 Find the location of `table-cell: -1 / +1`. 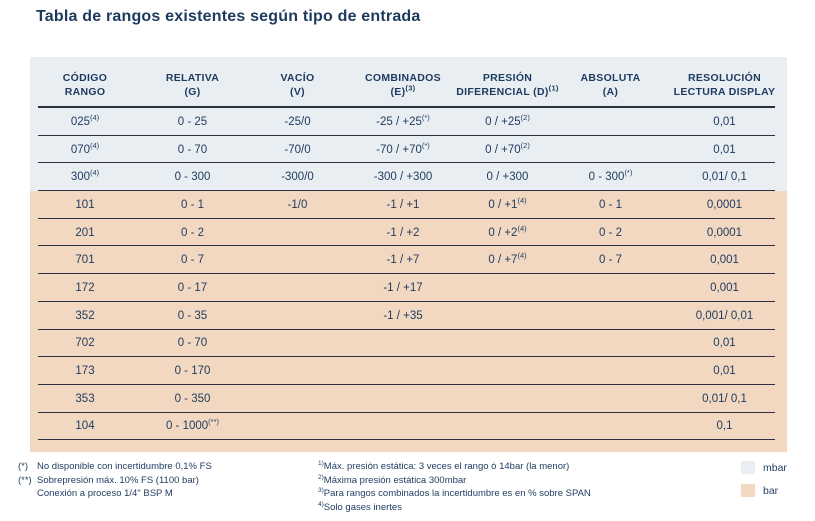

table-cell: -1 / +1 is located at coordinates (403, 204).